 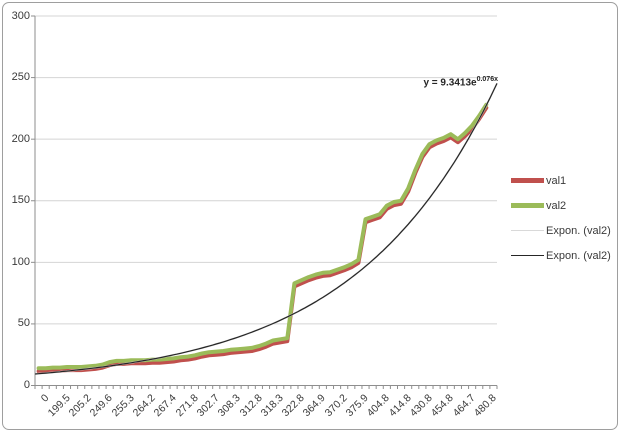 What do you see at coordinates (20, 261) in the screenshot?
I see `y-axis-label: 100` at bounding box center [20, 261].